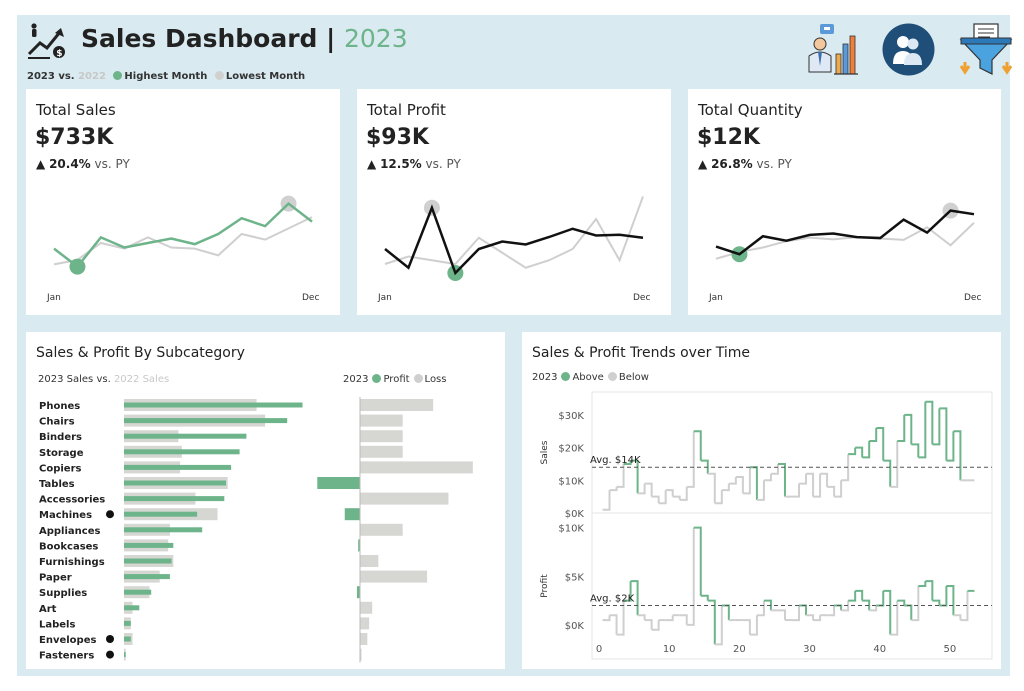  What do you see at coordinates (57, 624) in the screenshot?
I see `subcategory-label: Labels` at bounding box center [57, 624].